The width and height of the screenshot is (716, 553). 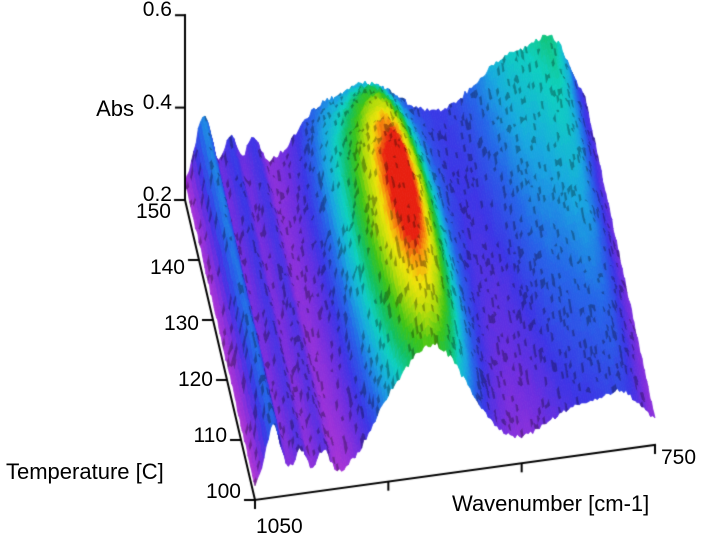 What do you see at coordinates (157, 194) in the screenshot?
I see `z-tick-label: 0.2` at bounding box center [157, 194].